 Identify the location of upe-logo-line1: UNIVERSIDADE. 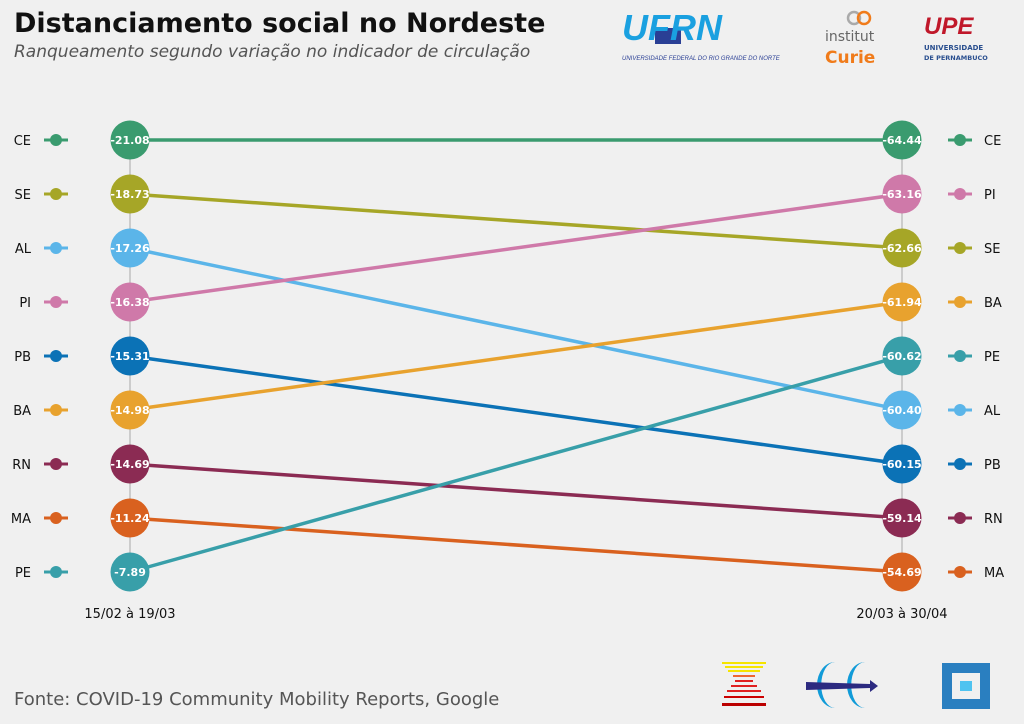
(953, 48).